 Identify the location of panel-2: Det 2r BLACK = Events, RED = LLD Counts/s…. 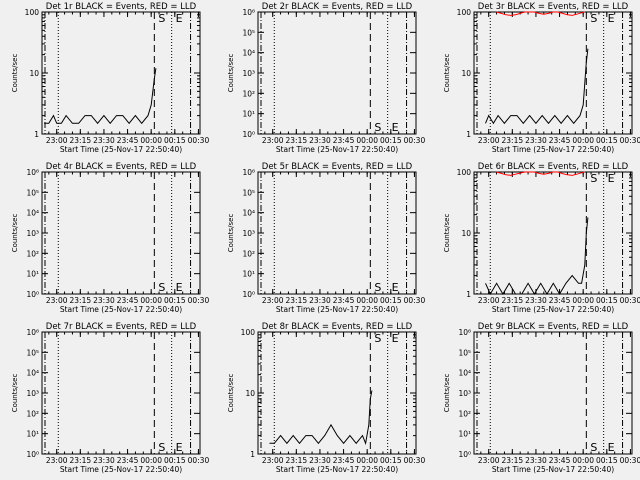
(326, 78).